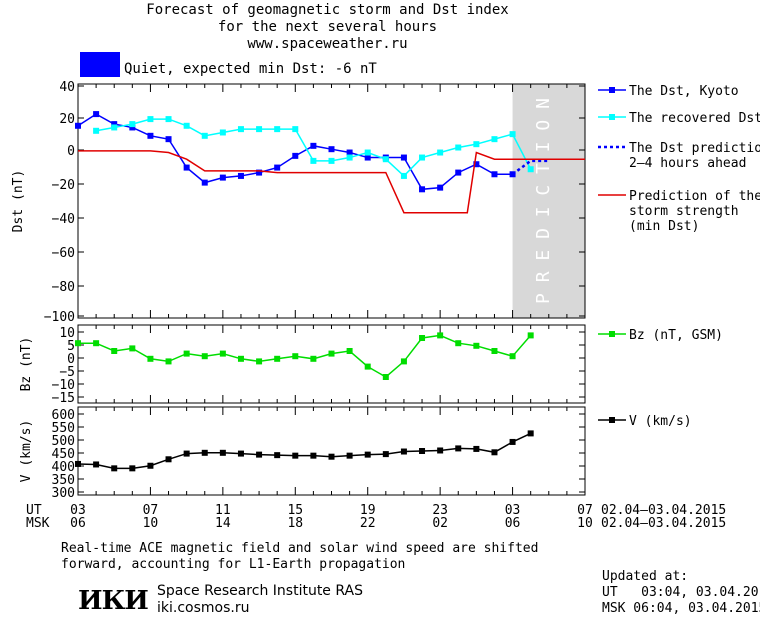 The height and width of the screenshot is (620, 760). I want to click on y-axis-label: V (km/s), so click(26, 451).